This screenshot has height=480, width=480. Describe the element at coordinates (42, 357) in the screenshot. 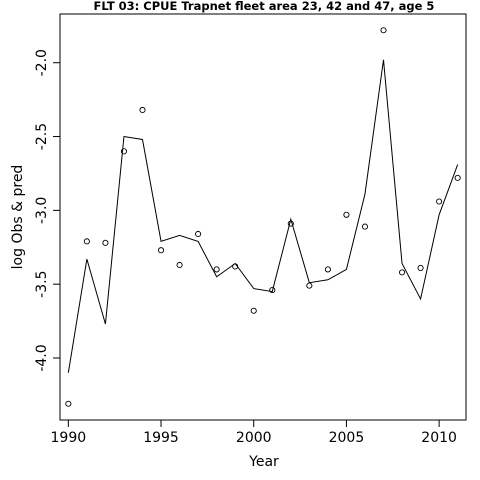

I see `y-tick-label: -4.0` at that location.